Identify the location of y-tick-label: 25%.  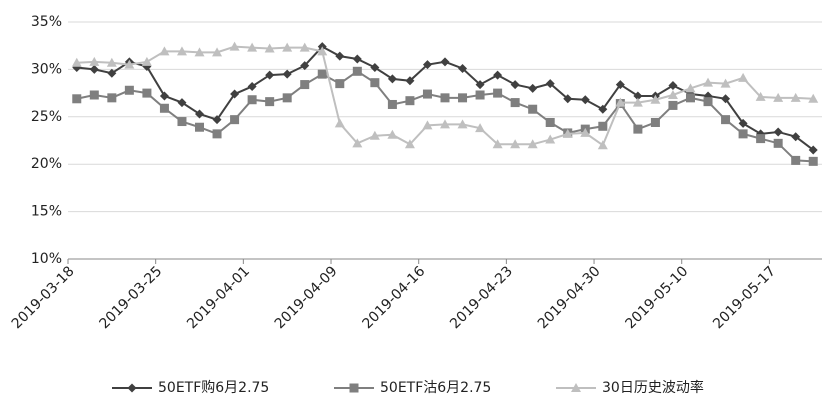
(46, 117).